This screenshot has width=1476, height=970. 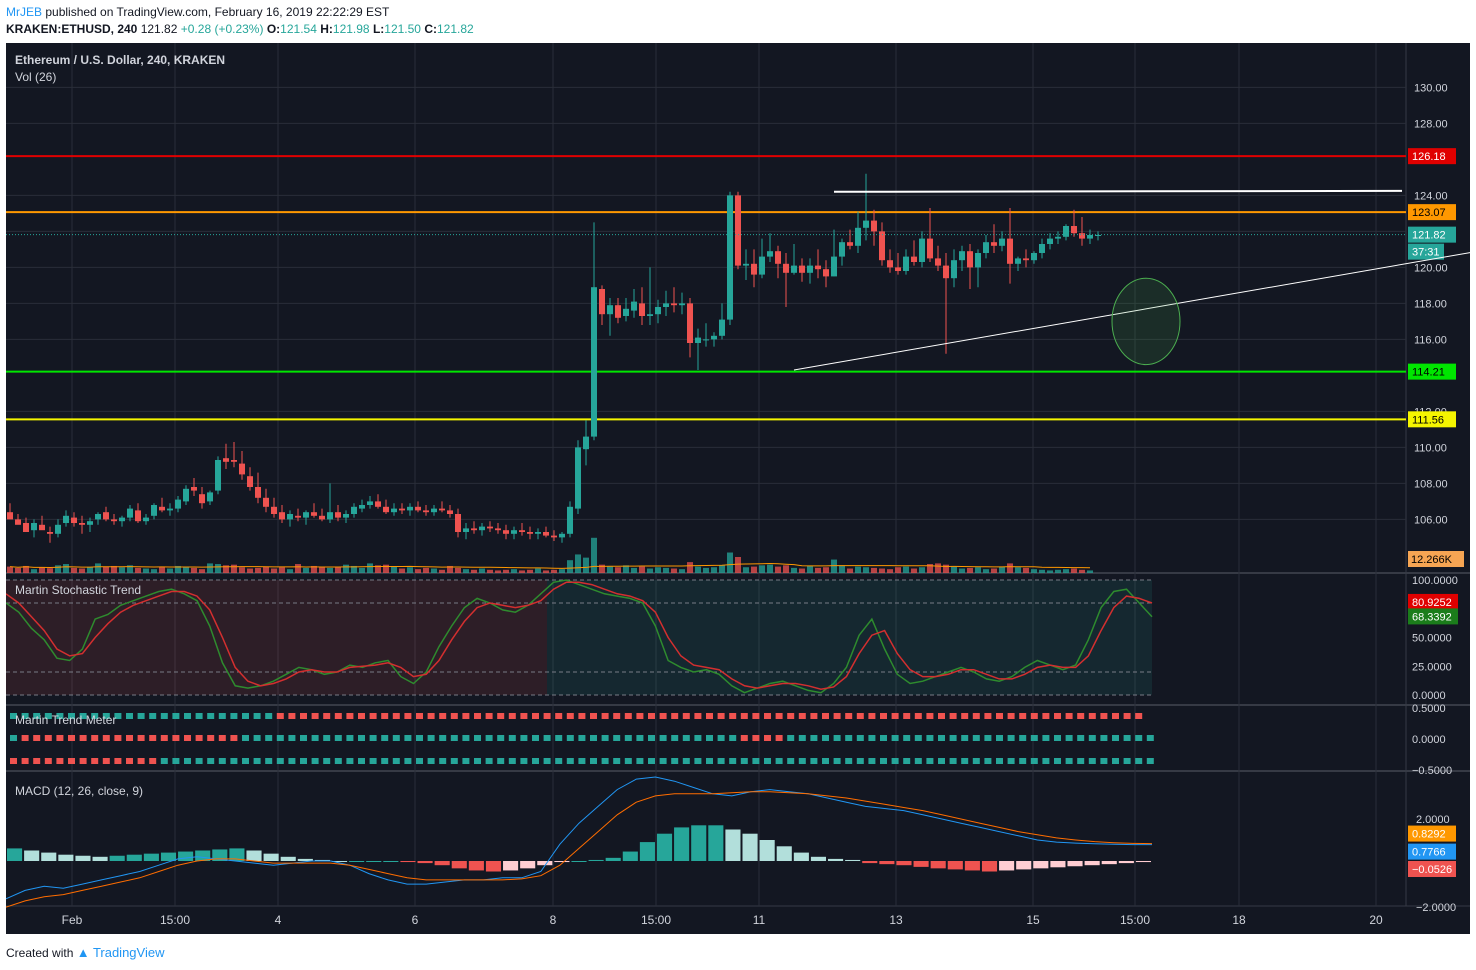 What do you see at coordinates (1430, 448) in the screenshot?
I see `y-tick-label: 110.00` at bounding box center [1430, 448].